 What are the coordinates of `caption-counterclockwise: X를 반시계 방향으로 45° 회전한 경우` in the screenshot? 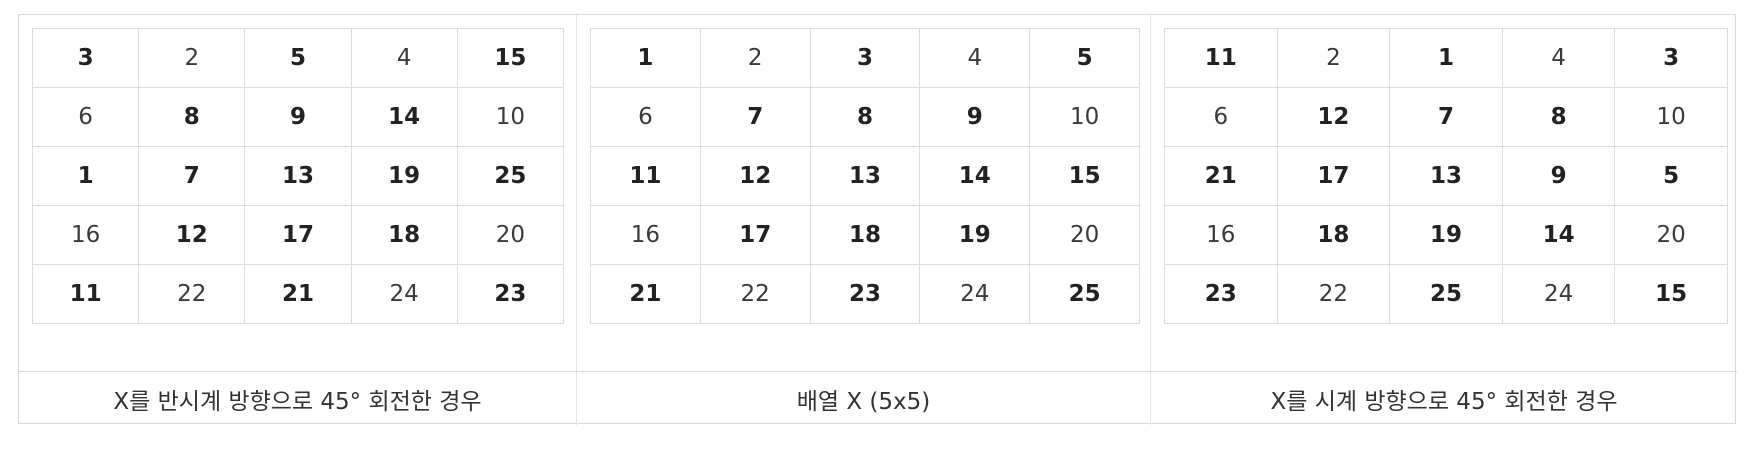 It's located at (297, 401).